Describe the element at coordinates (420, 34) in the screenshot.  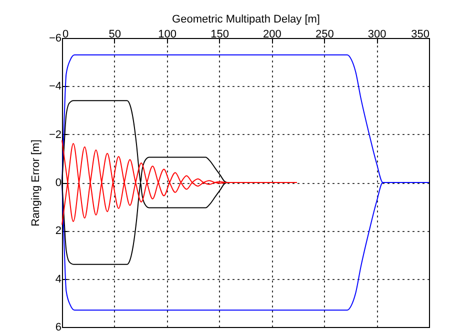
I see `x-tick-label: 350` at that location.